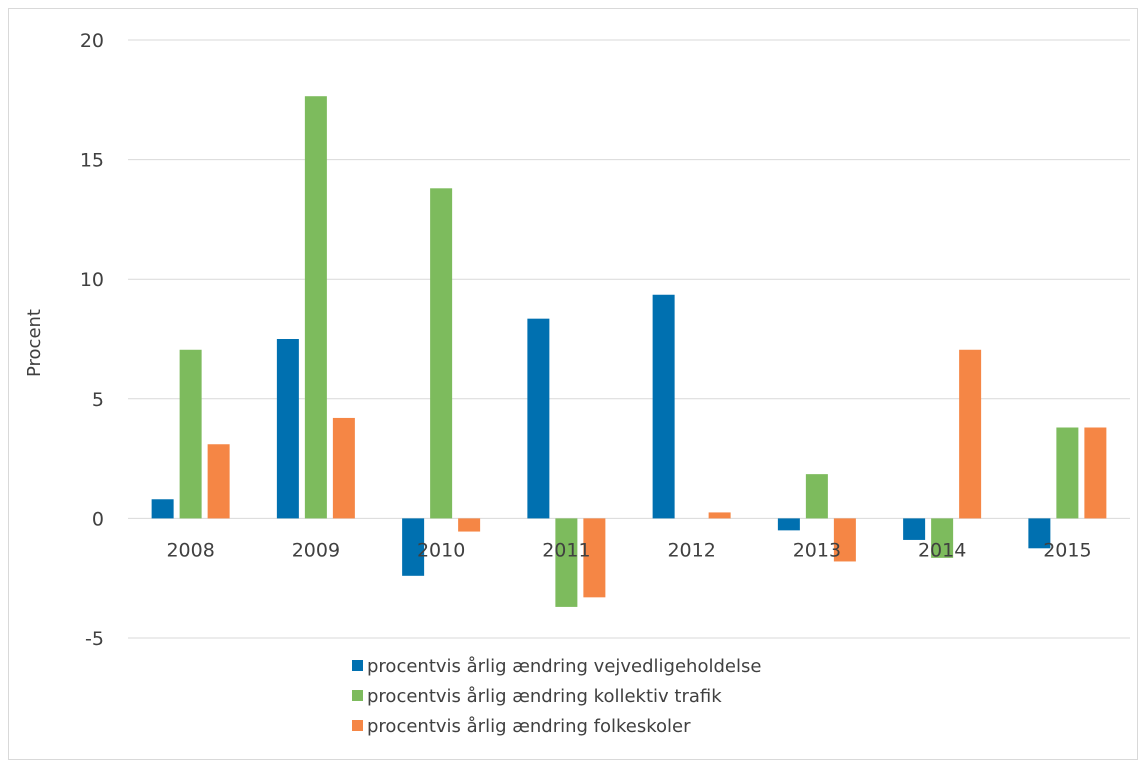  Describe the element at coordinates (94, 639) in the screenshot. I see `y-tick-label: -5` at that location.